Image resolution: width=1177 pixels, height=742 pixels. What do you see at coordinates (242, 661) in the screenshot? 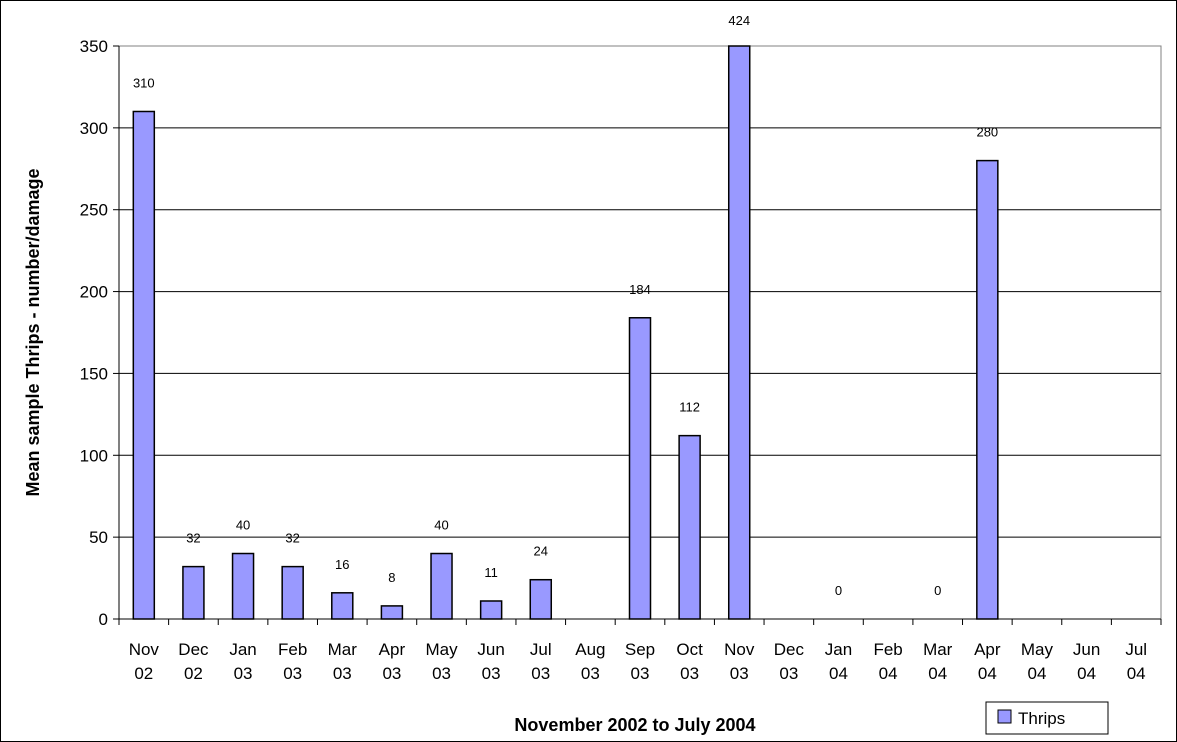
I see `x-tick-label: Jan 03` at bounding box center [242, 661].